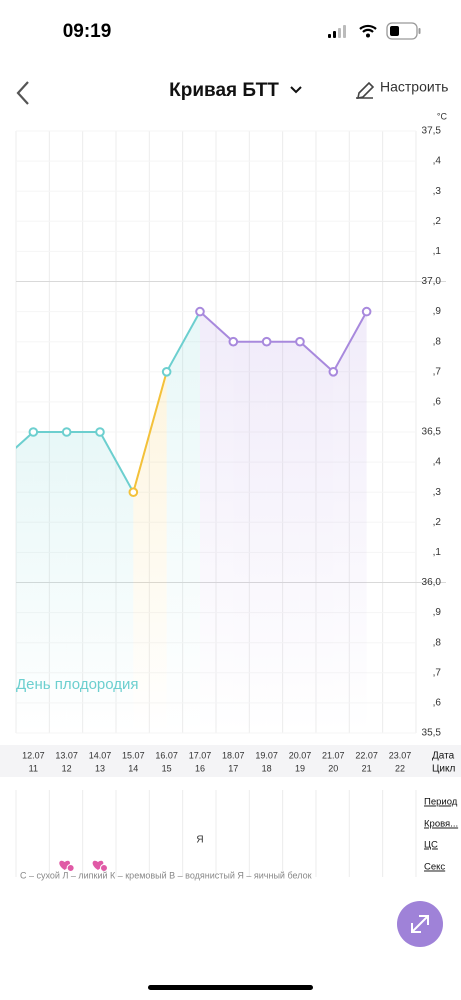  I want to click on x-tick-label: 21.07, so click(333, 755).